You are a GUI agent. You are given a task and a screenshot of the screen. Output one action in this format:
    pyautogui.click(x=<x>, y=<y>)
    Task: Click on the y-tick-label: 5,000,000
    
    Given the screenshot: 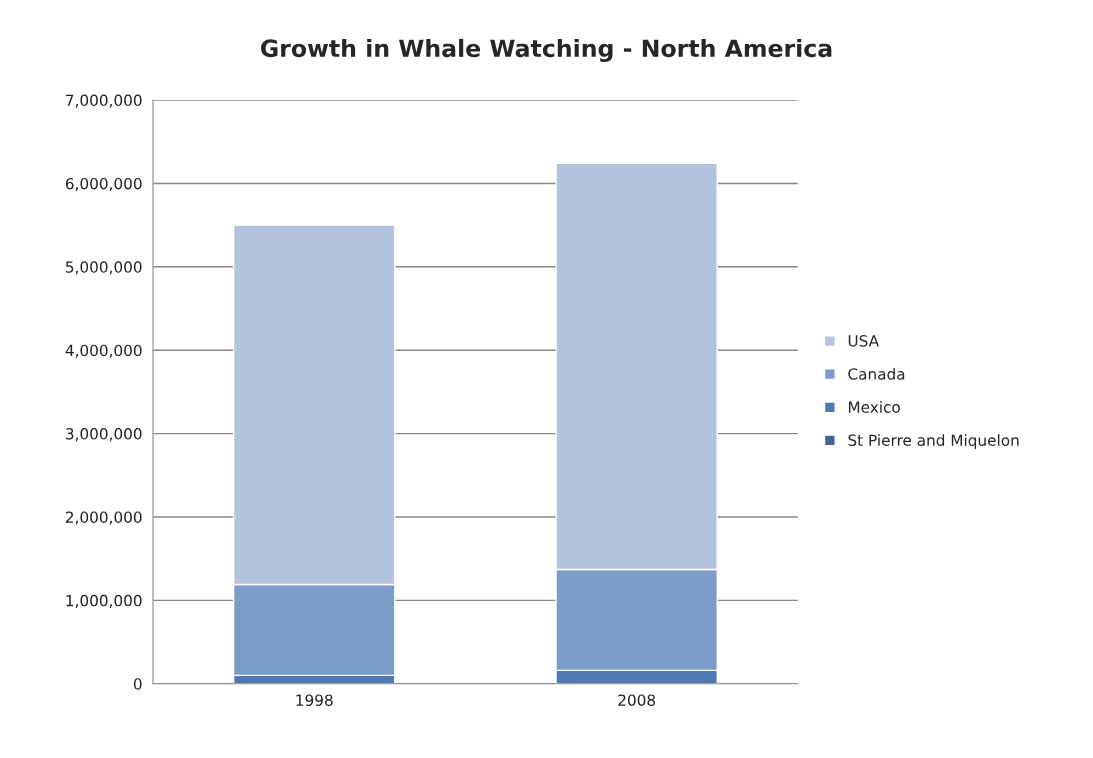 What is the action you would take?
    pyautogui.click(x=104, y=268)
    